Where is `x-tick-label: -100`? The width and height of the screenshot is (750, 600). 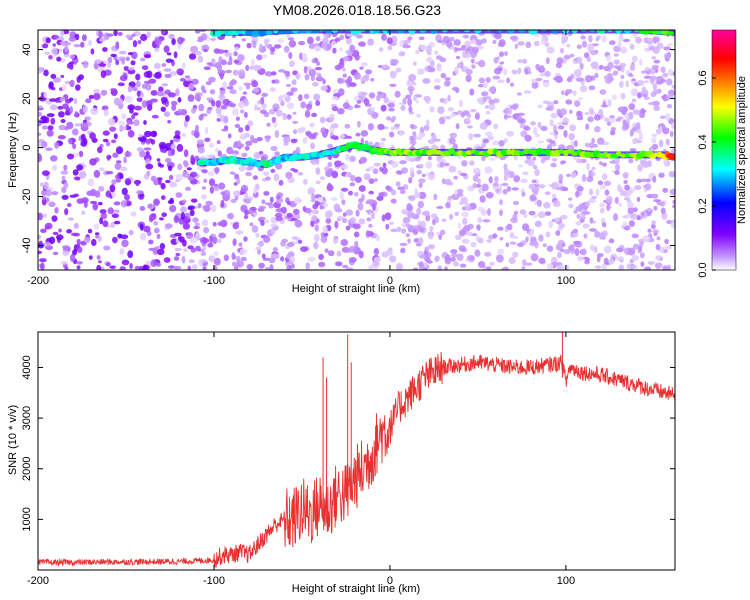
x-tick-label: -100 is located at coordinates (214, 281).